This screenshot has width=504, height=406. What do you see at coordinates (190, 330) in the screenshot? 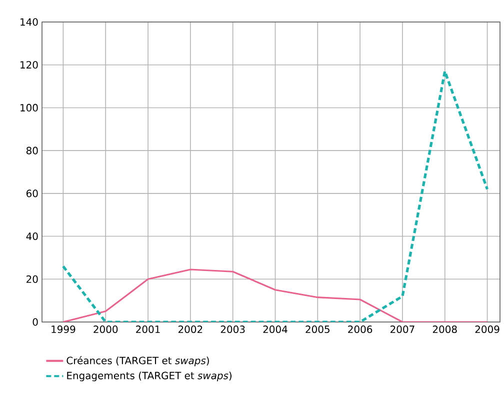
I see `x-tick-label: 2002` at bounding box center [190, 330].